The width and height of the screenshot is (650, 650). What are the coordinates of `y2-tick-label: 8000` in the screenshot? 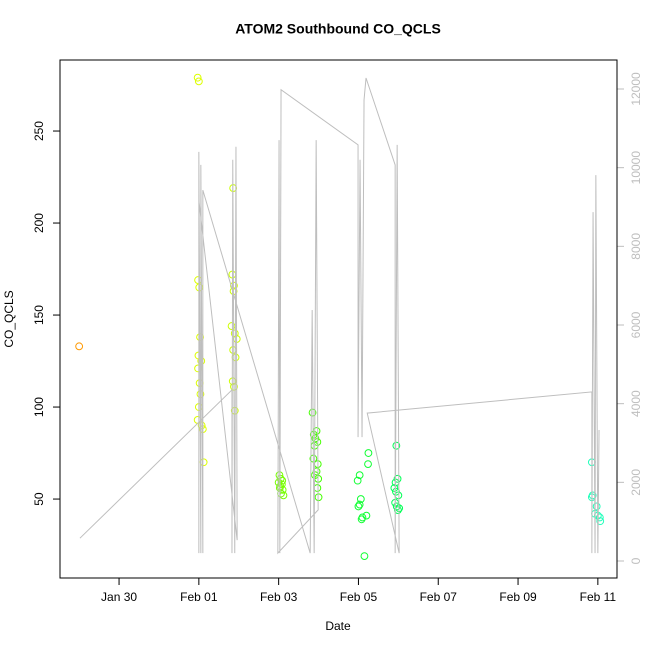 It's located at (636, 246).